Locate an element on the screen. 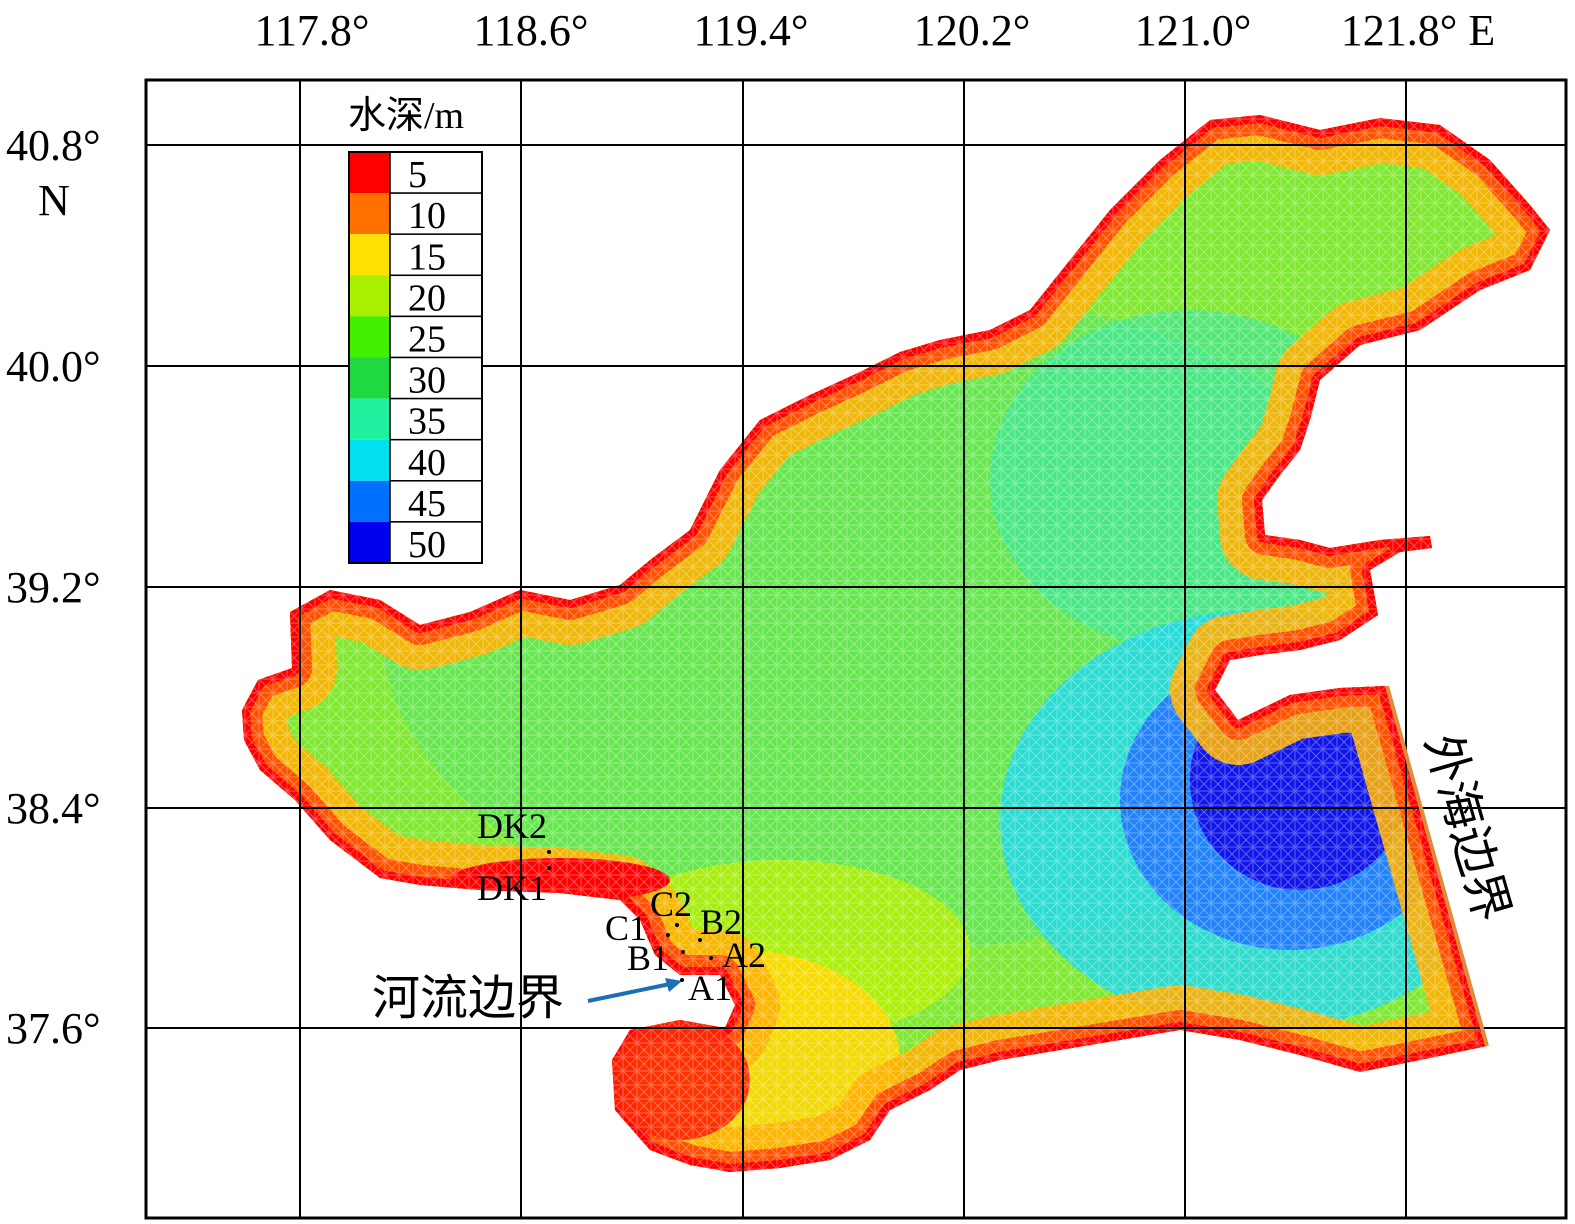  lat-tick-label: 37.6° is located at coordinates (53, 1028).